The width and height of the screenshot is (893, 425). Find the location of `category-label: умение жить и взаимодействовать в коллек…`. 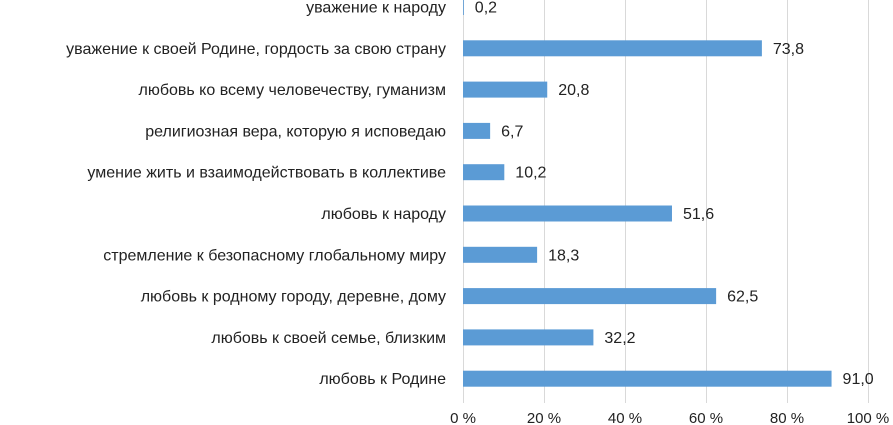

category-label: умение жить и взаимодействовать в коллек… is located at coordinates (266, 173).